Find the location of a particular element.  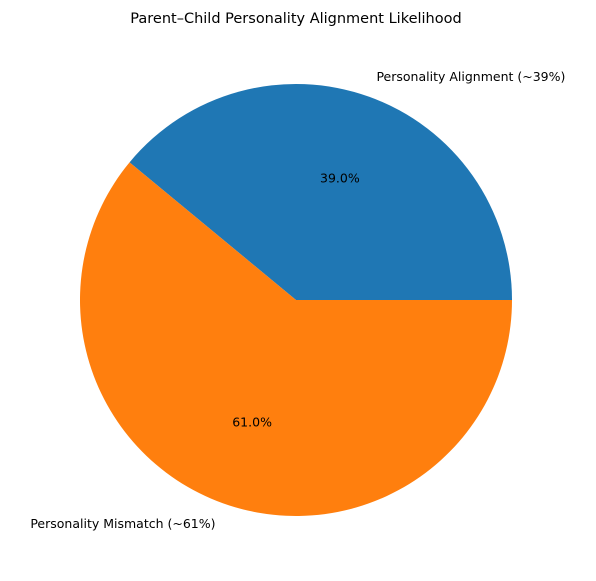

pie-category-label-1: Personality Mismatch (~61%) is located at coordinates (122, 523).